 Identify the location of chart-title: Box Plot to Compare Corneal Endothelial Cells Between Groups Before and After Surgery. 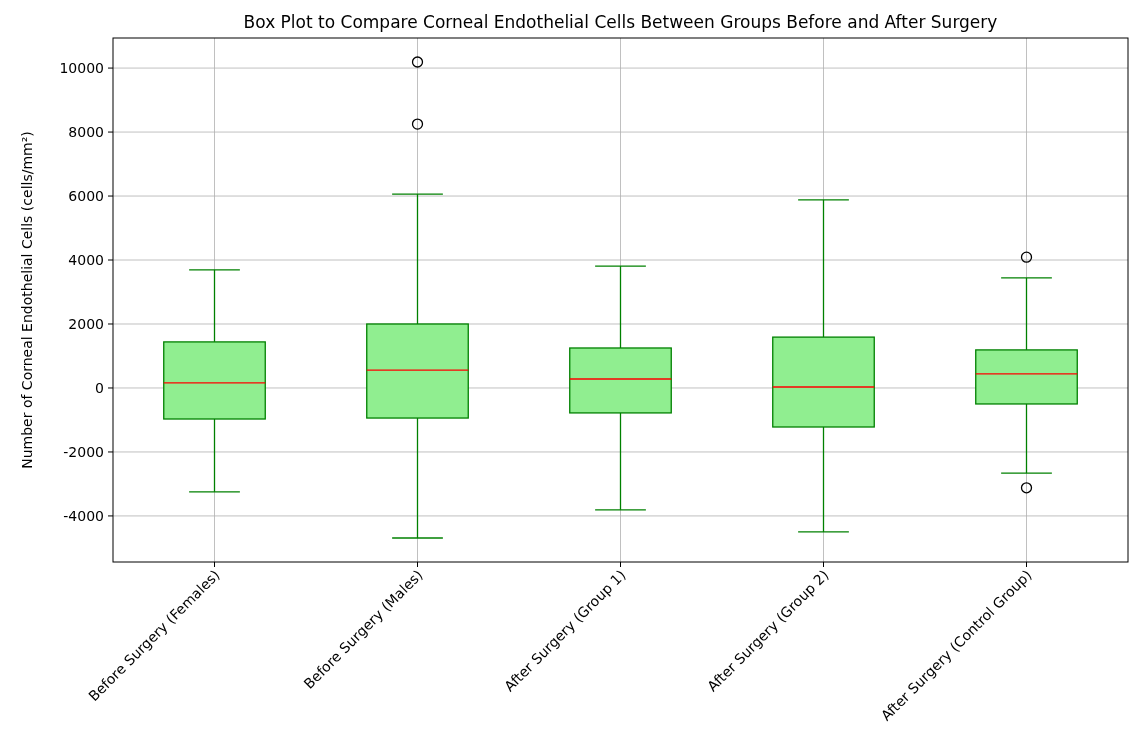
(620, 22).